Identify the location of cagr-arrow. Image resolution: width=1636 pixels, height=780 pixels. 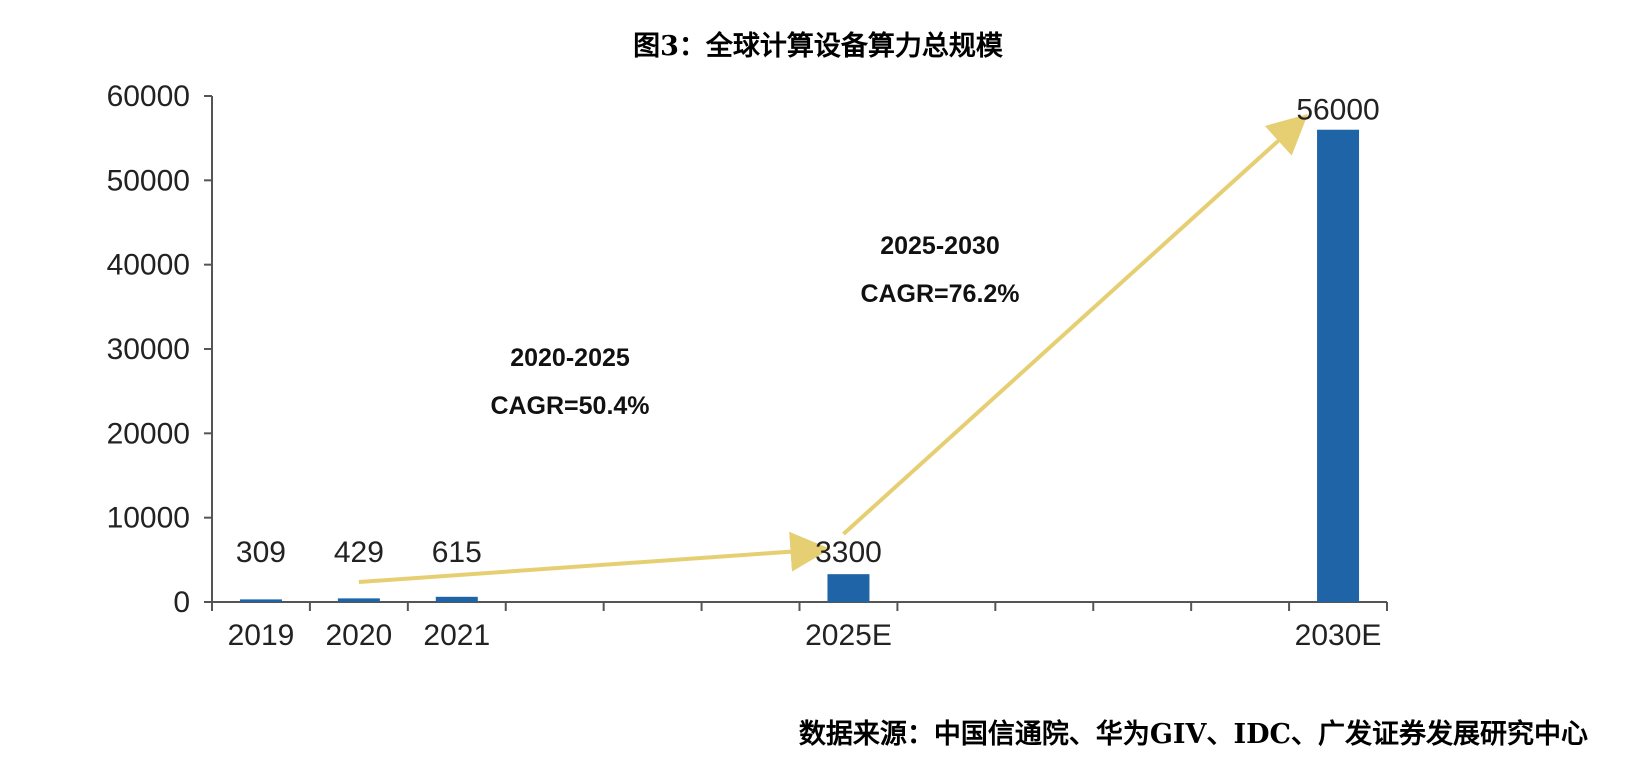
(594, 557).